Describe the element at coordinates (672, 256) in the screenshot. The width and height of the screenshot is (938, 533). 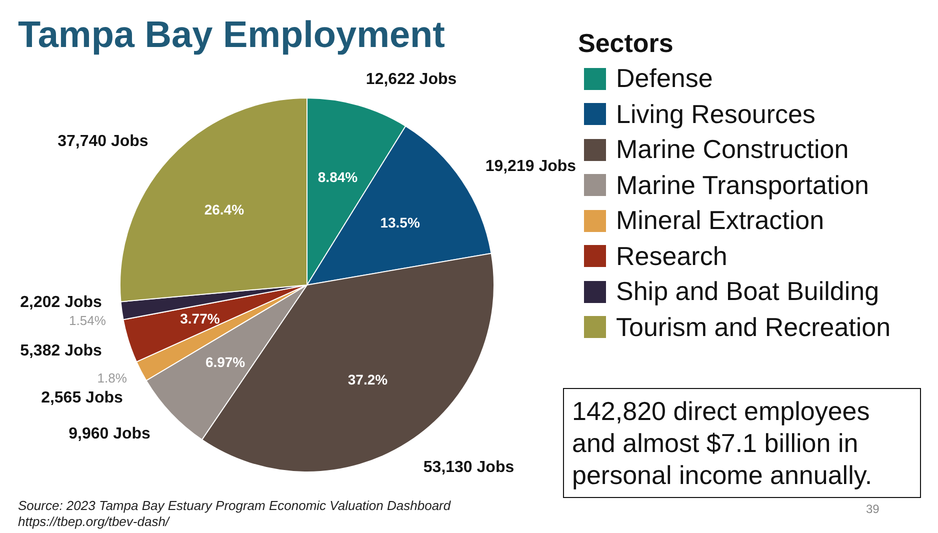
I see `legend-label: Research` at that location.